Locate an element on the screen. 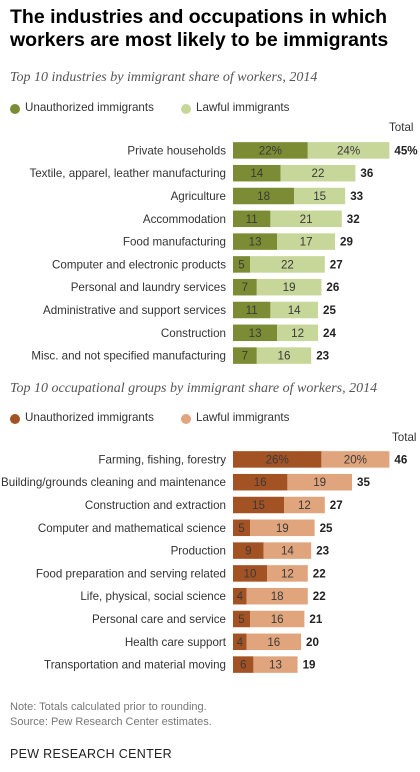 The height and width of the screenshot is (772, 420). data-label-lawful: 18 is located at coordinates (277, 596).